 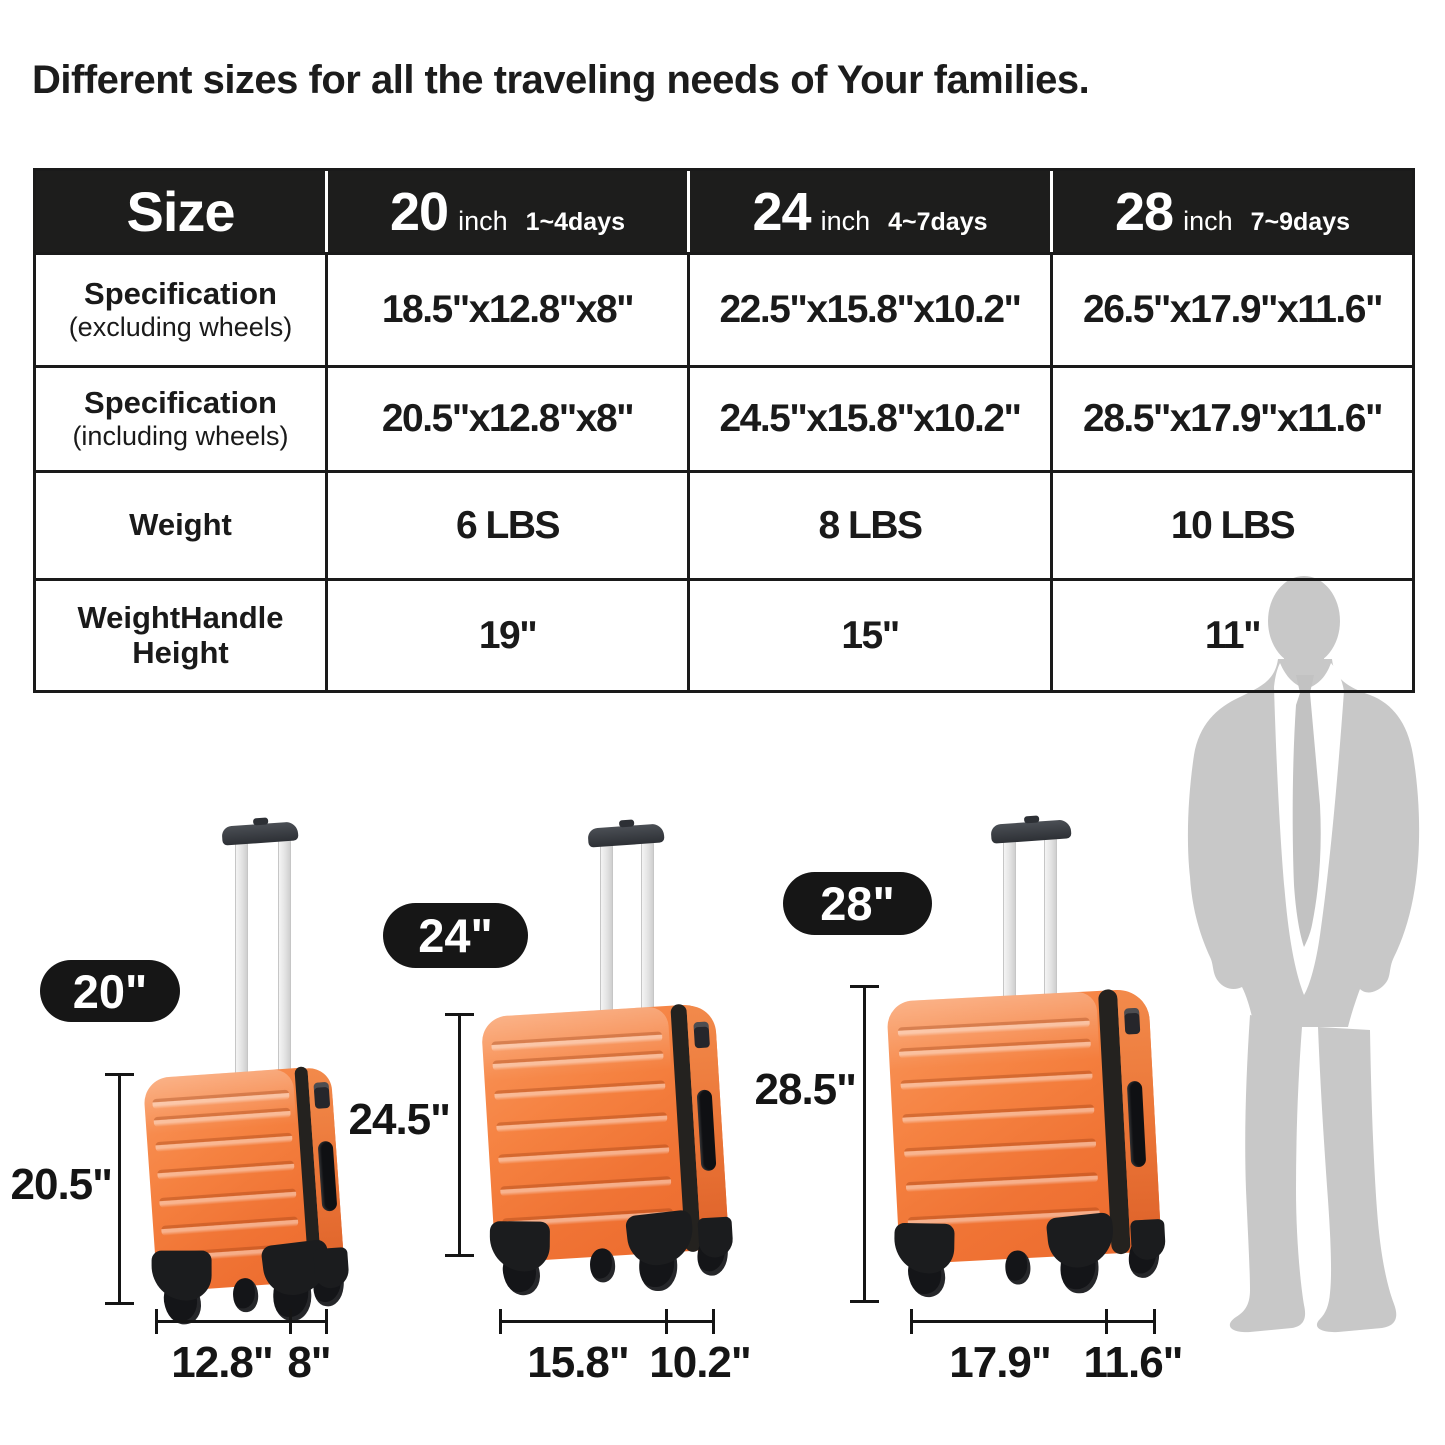 What do you see at coordinates (1000, 1362) in the screenshot?
I see `width-label-28: 17.9"` at bounding box center [1000, 1362].